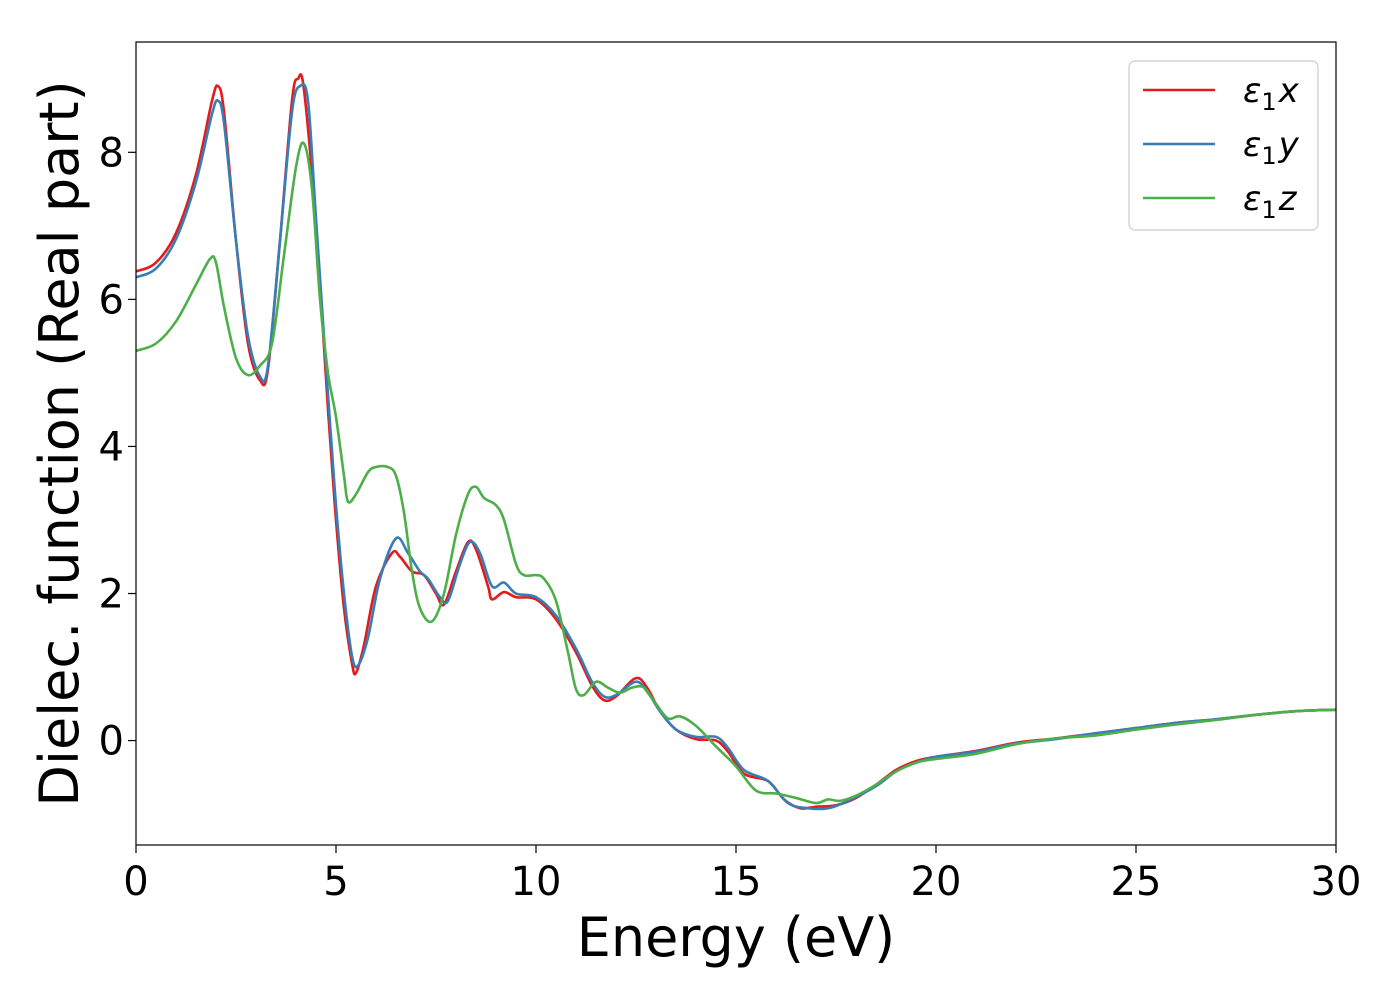 Image resolution: width=1400 pixels, height=1005 pixels. Describe the element at coordinates (536, 882) in the screenshot. I see `x-tick-label: 10` at that location.